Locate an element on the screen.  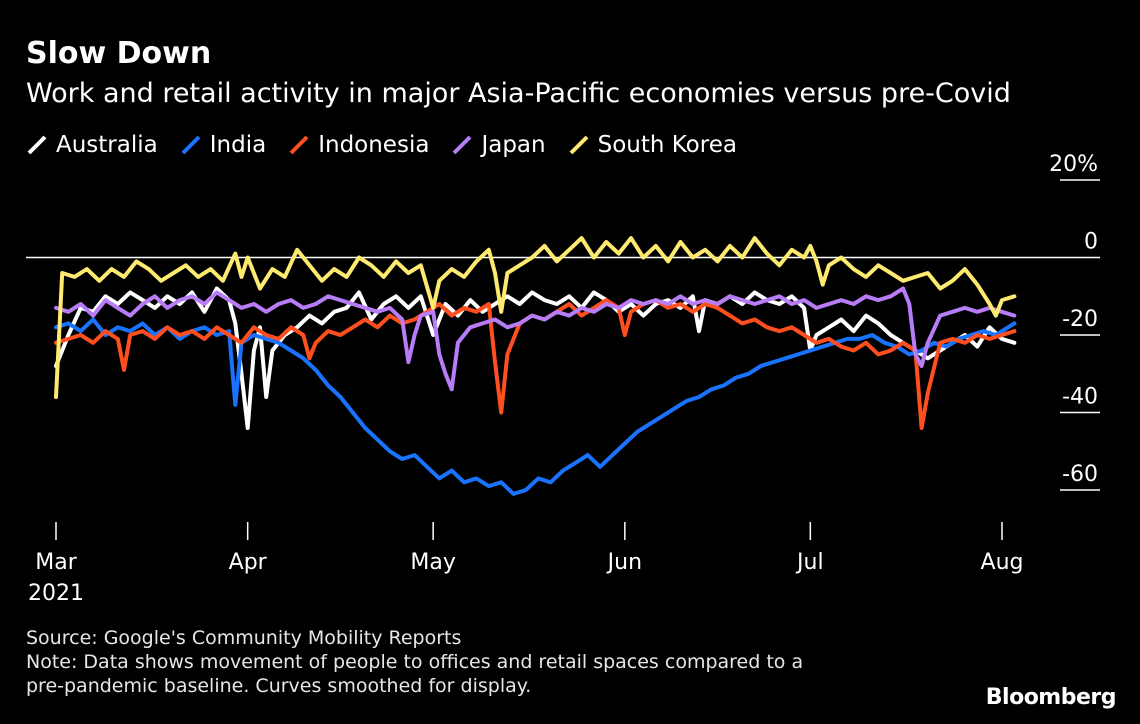
legend-item-japan: Japan is located at coordinates (498, 145).